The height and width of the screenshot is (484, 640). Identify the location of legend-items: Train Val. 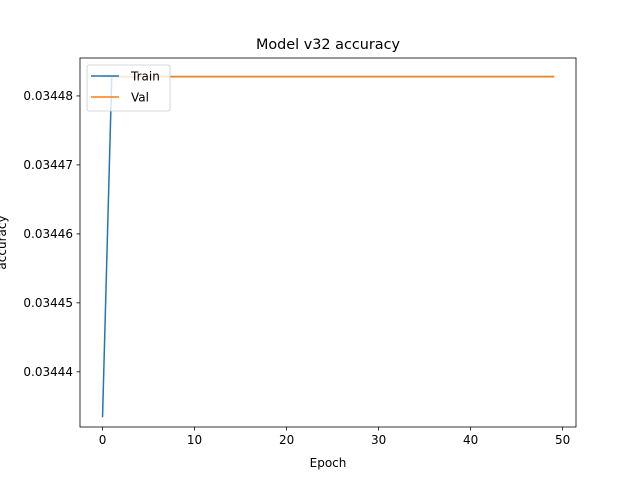
(125, 86).